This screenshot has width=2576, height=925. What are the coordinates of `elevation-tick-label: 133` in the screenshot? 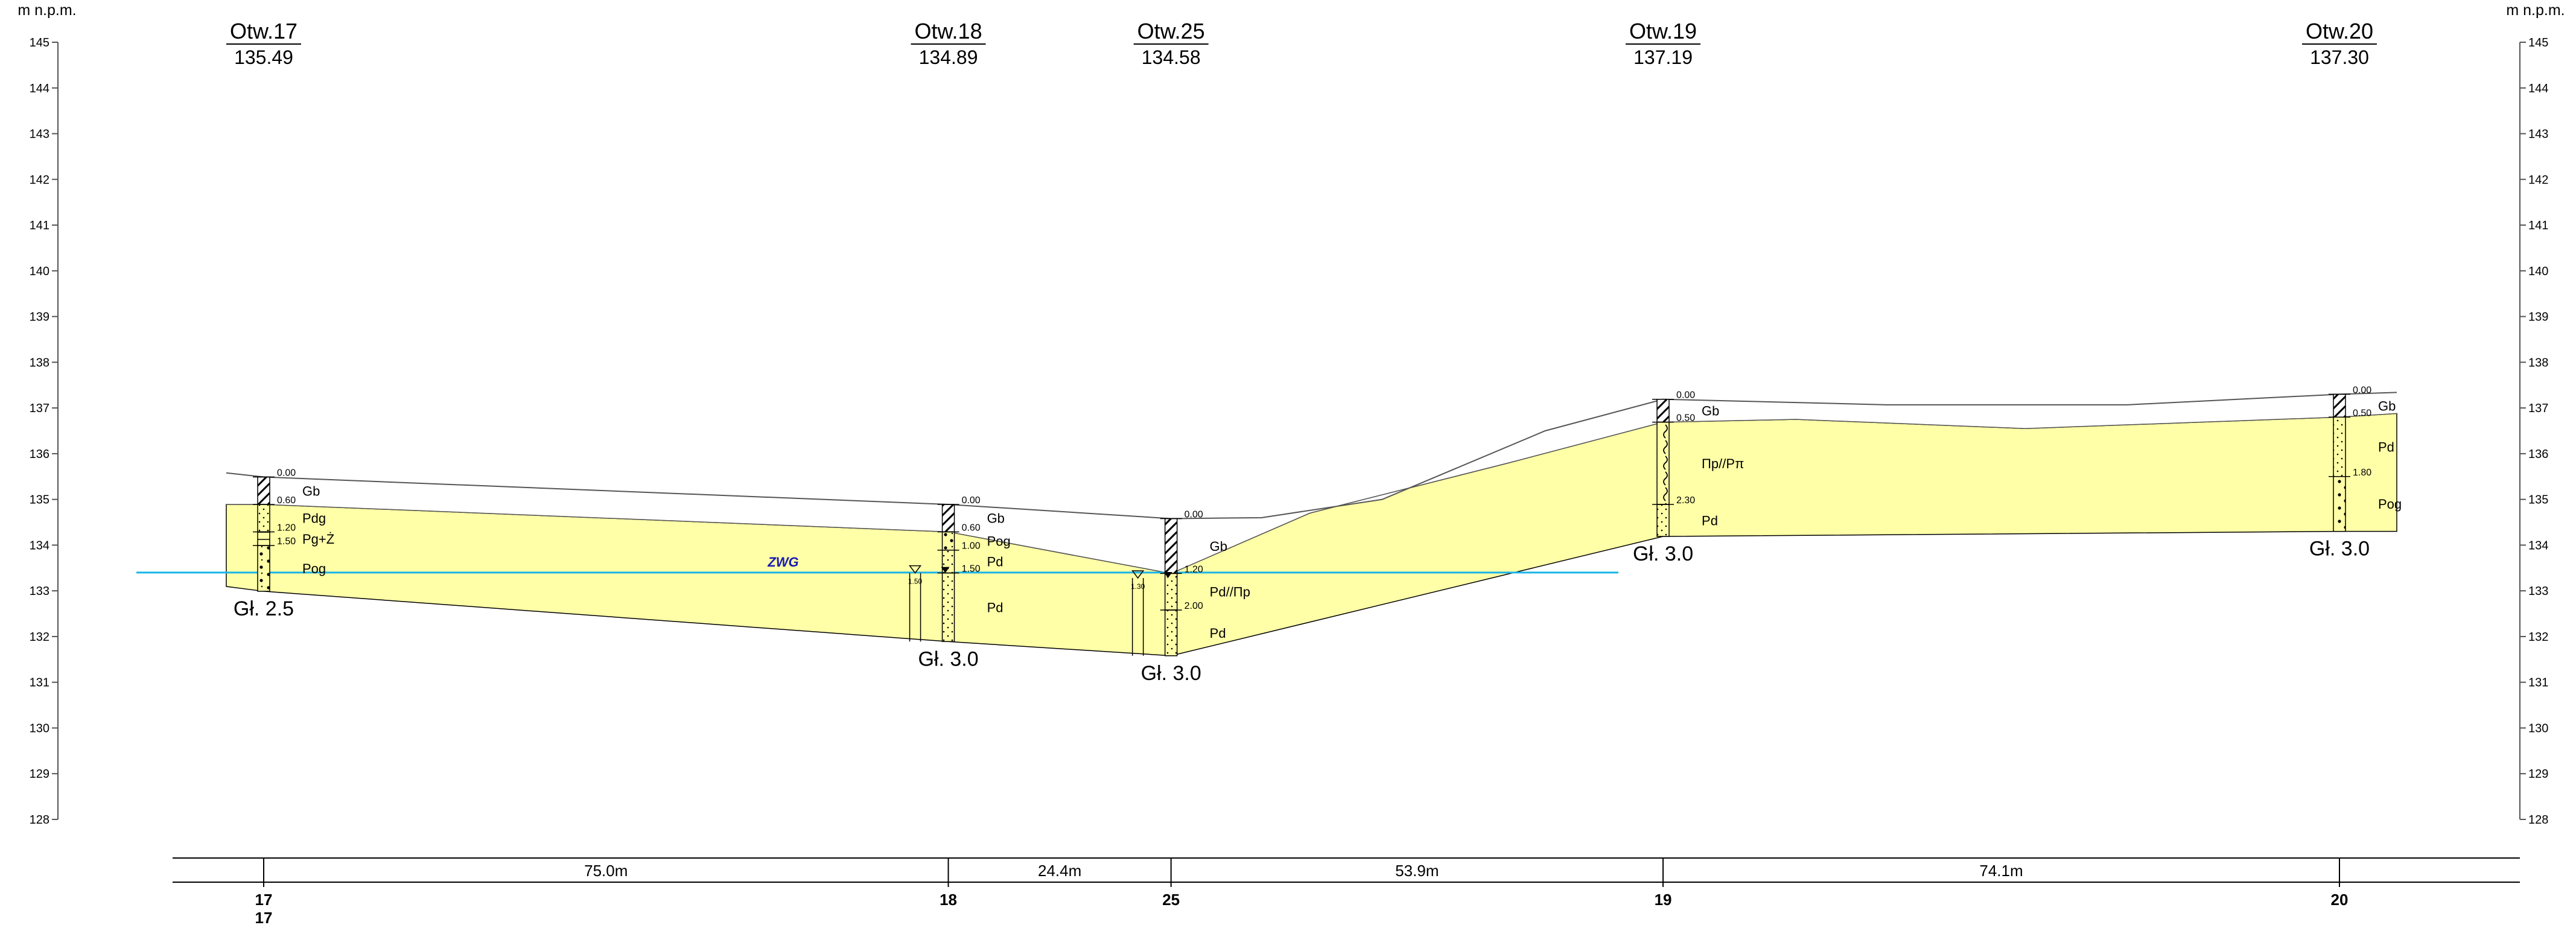 It's located at (39, 591).